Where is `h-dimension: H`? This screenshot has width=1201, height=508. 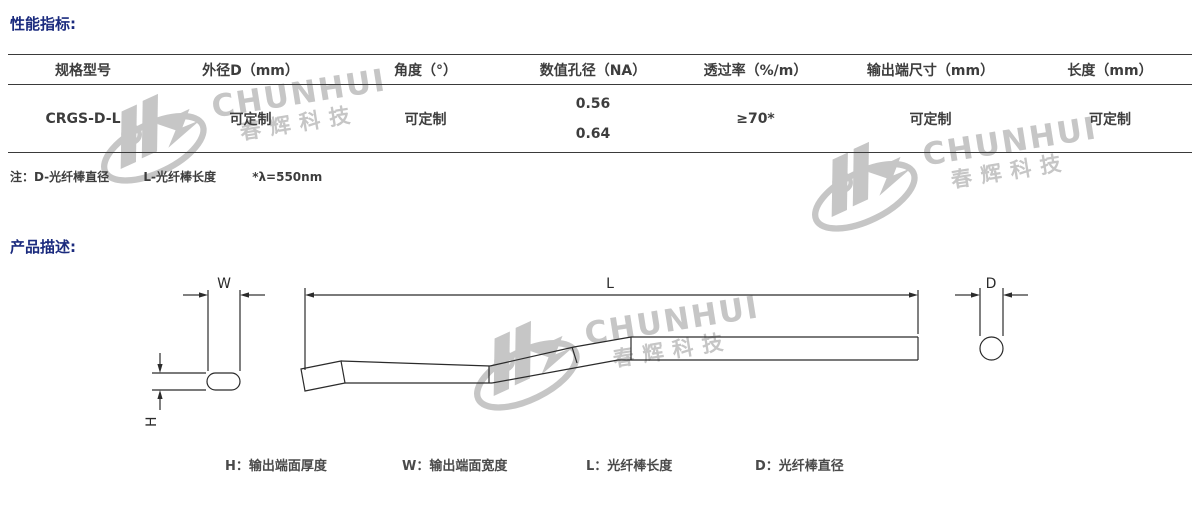 h-dimension: H is located at coordinates (175, 390).